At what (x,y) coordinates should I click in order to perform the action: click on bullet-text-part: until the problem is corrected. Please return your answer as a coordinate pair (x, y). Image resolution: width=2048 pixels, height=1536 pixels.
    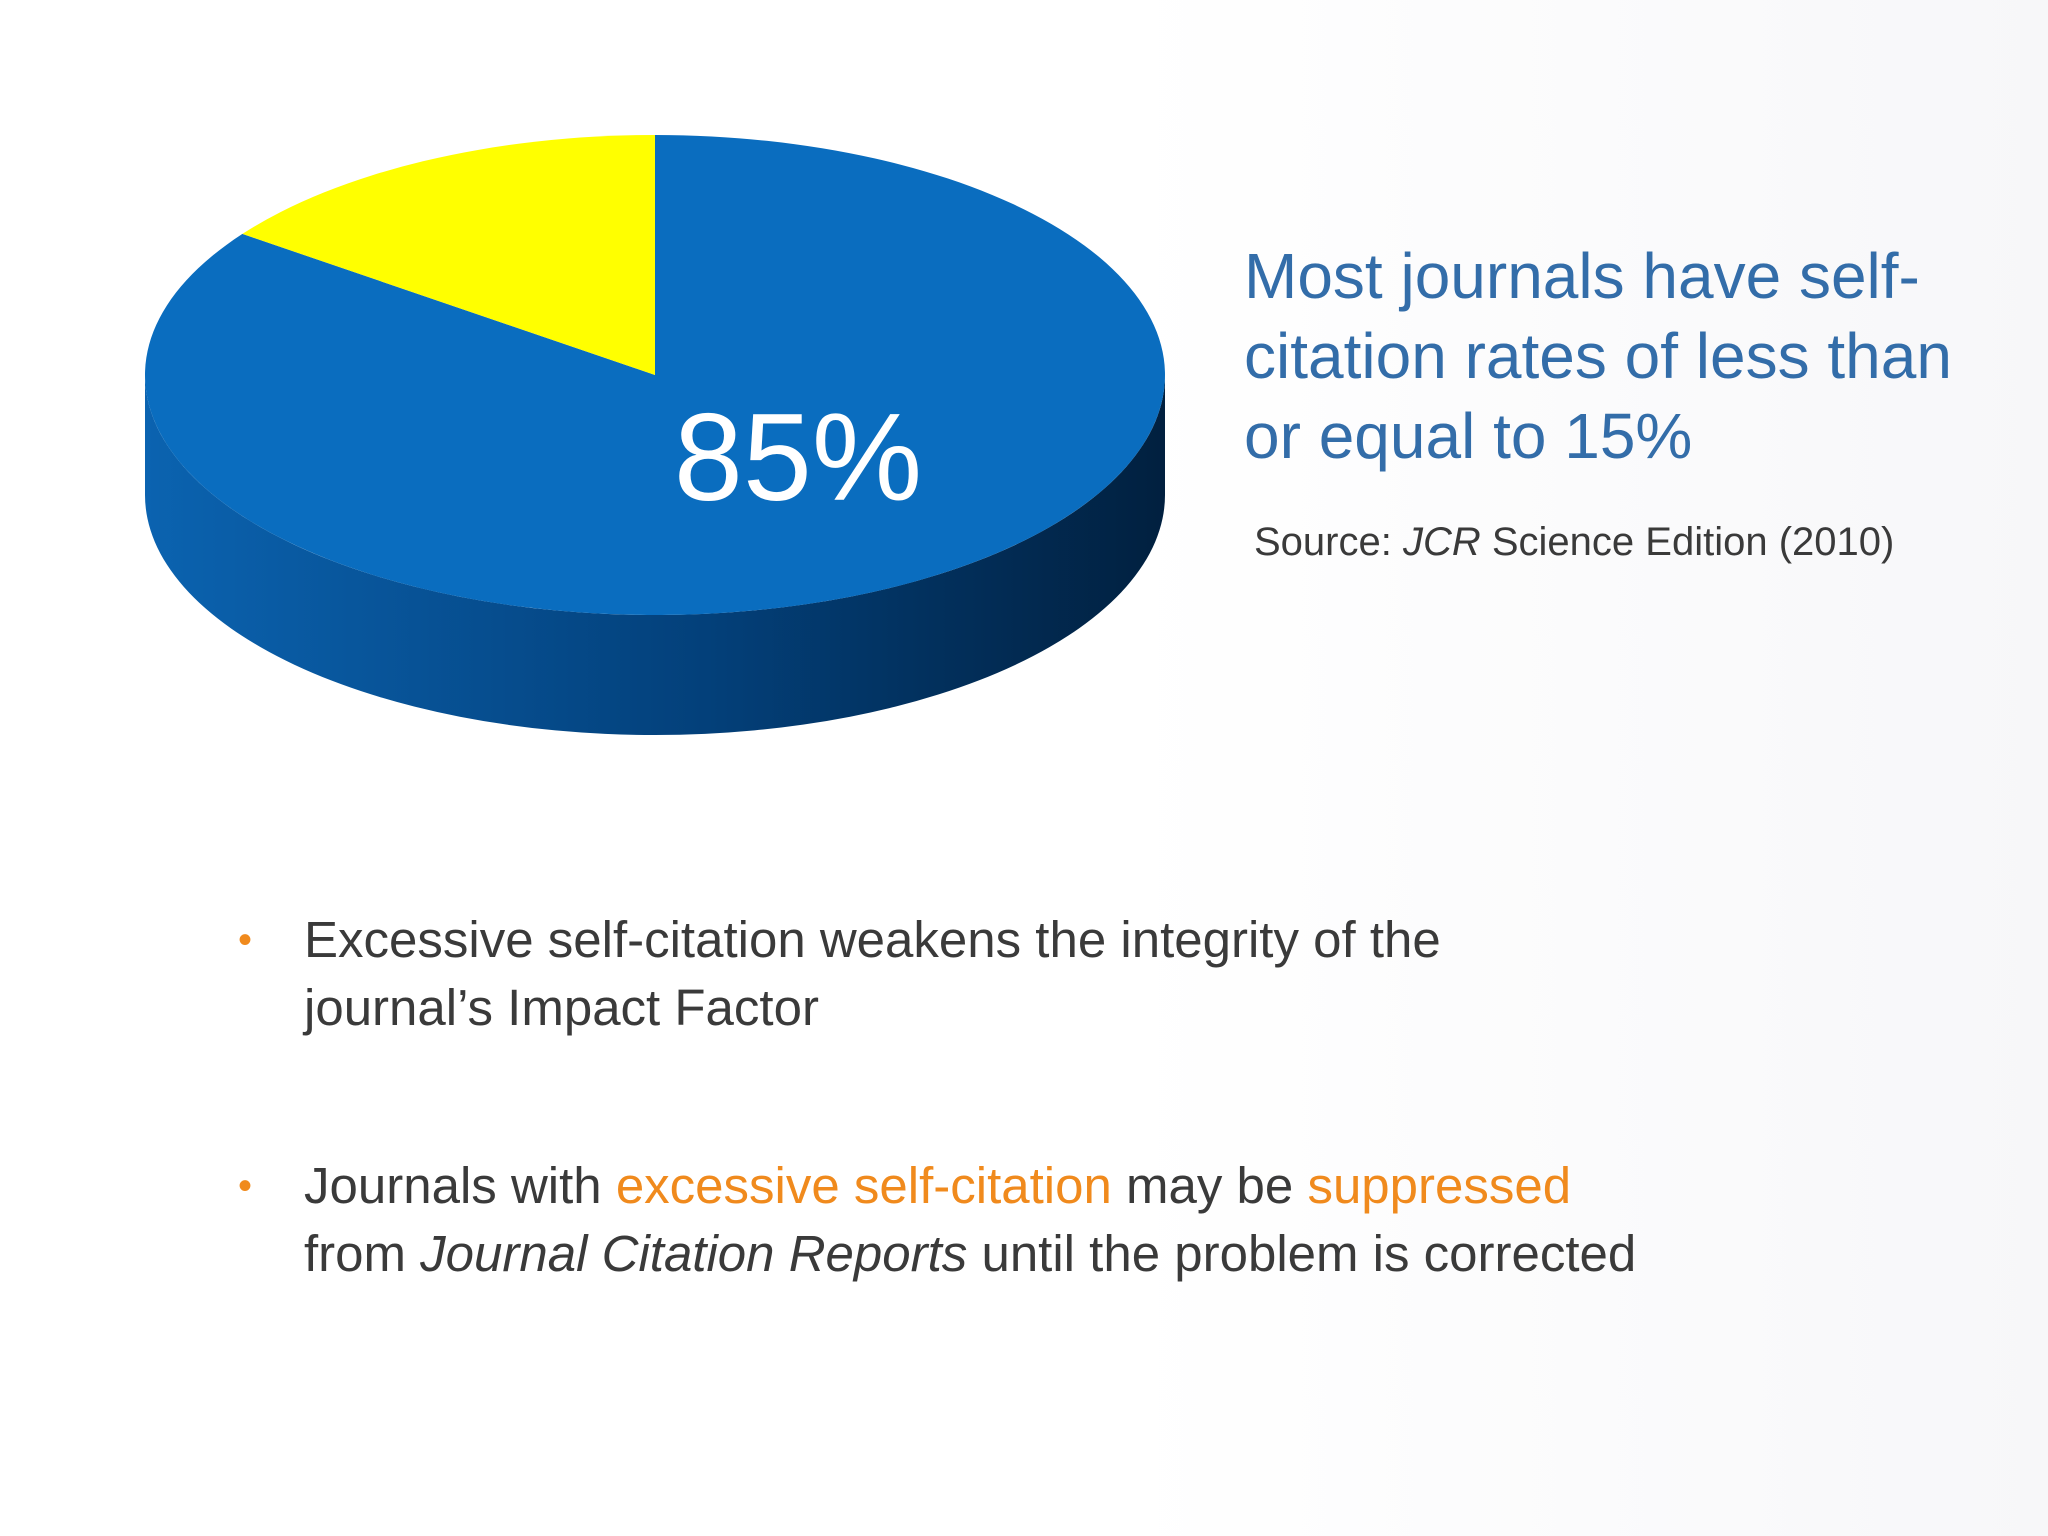
    Looking at the image, I should click on (1302, 1253).